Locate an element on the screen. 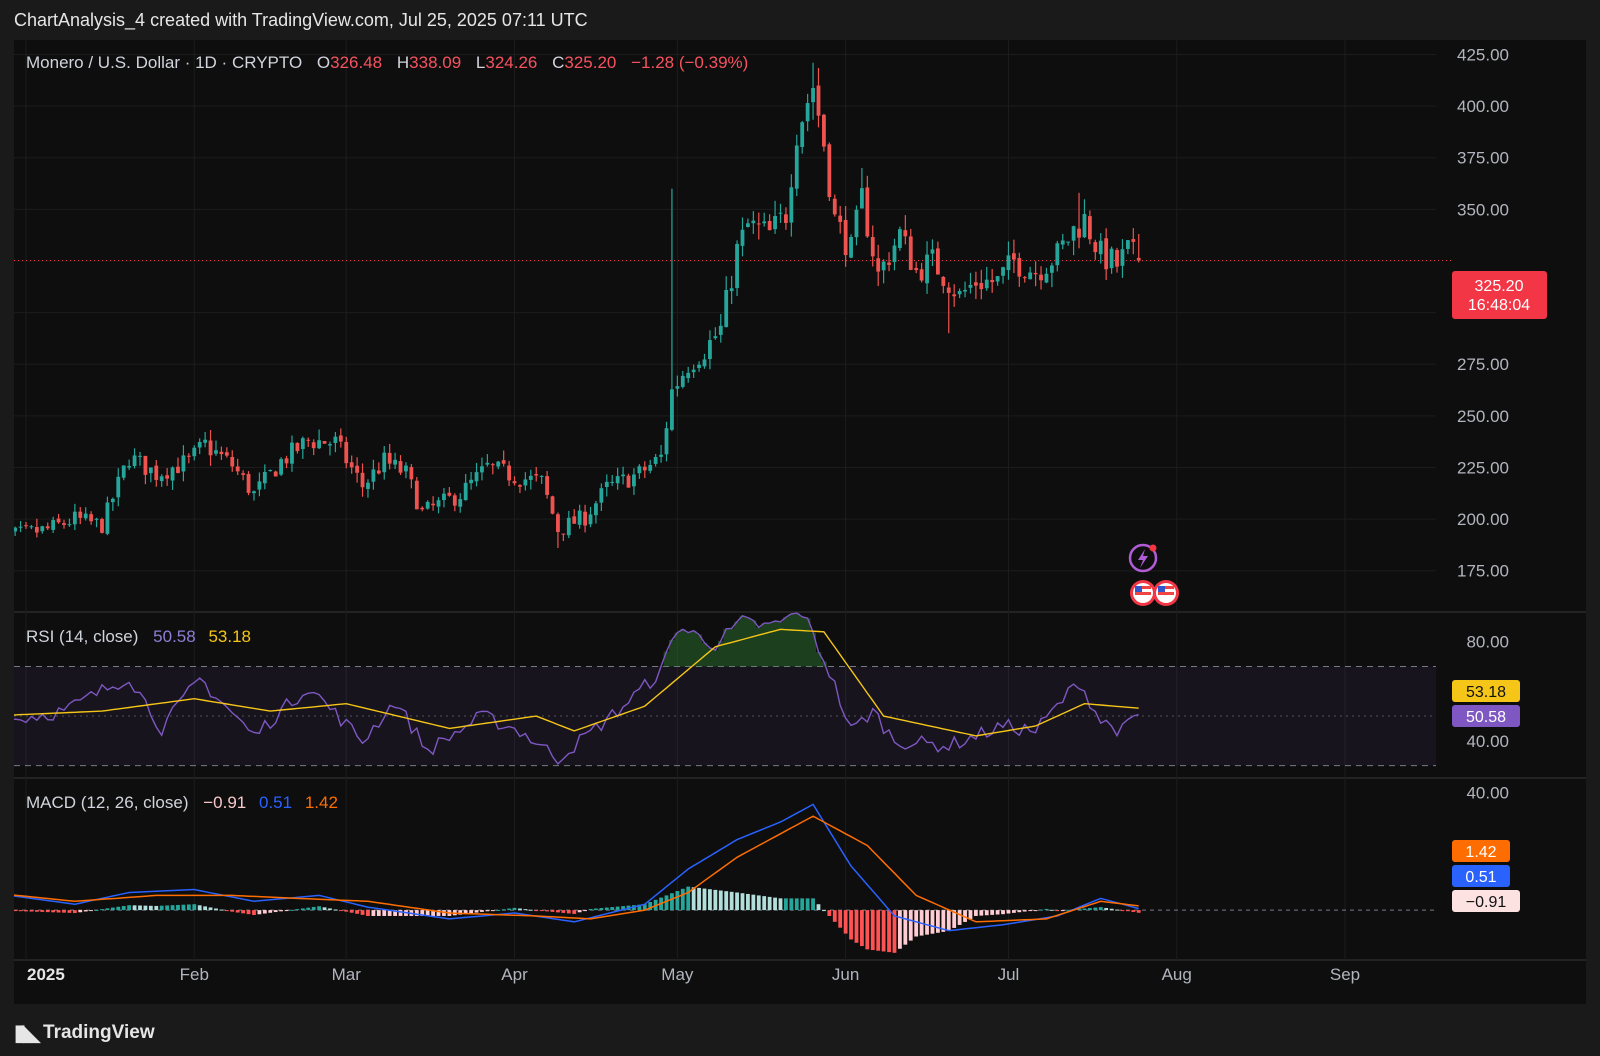  price-tick-label: 200.00 is located at coordinates (1483, 519).